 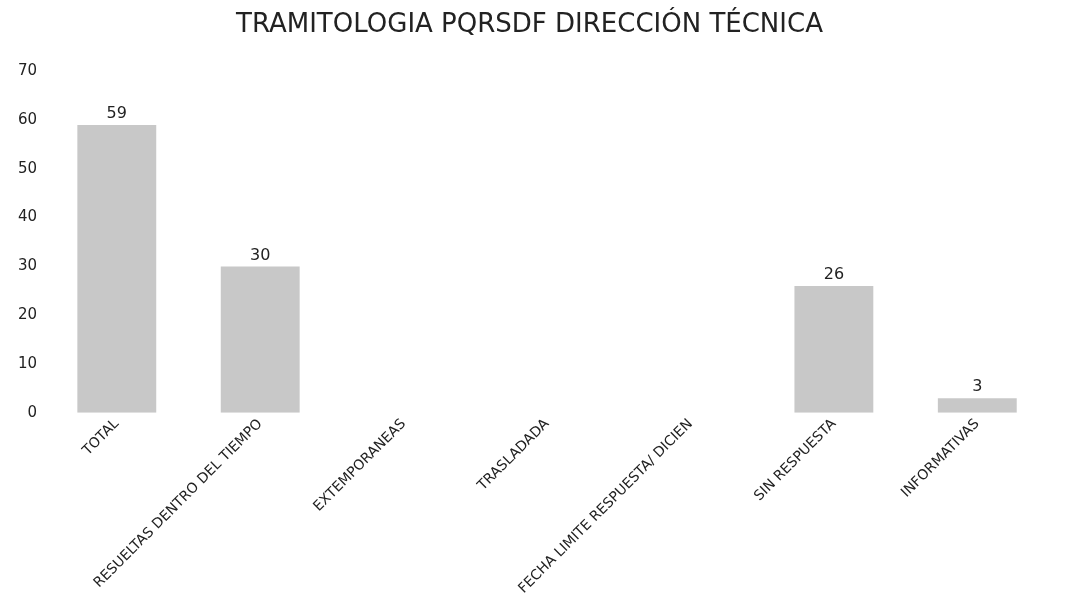 I want to click on y-tick-label: 0, so click(x=32, y=411).